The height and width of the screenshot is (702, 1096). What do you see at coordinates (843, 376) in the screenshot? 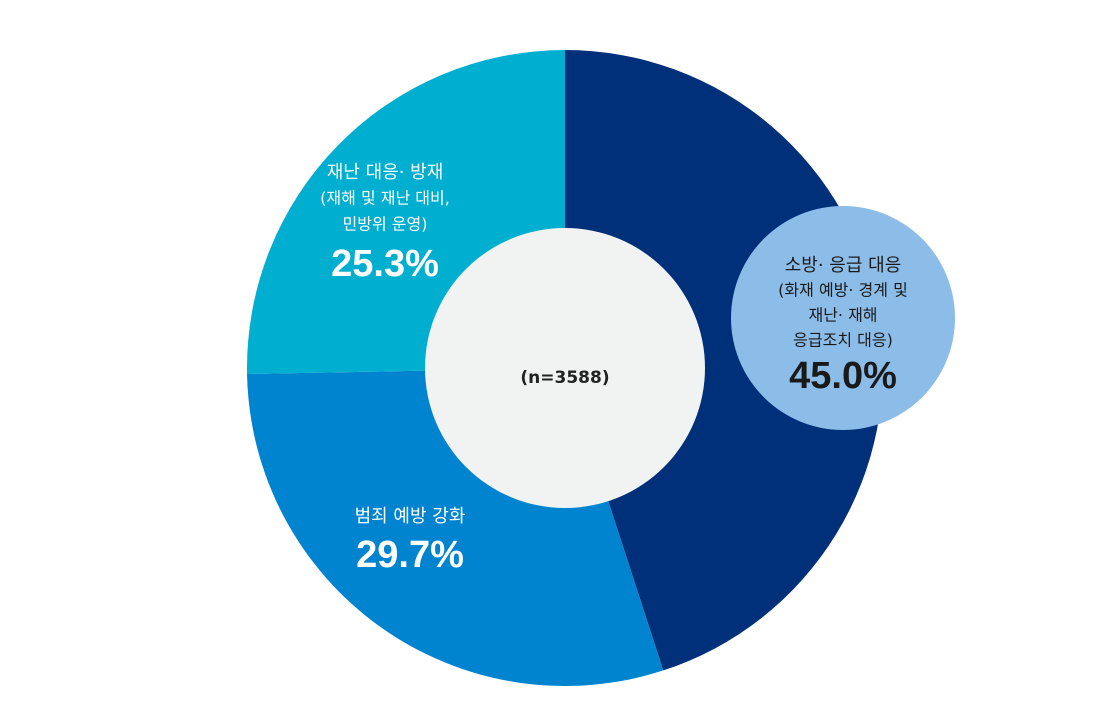
I see `value-label: 45.0%` at bounding box center [843, 376].